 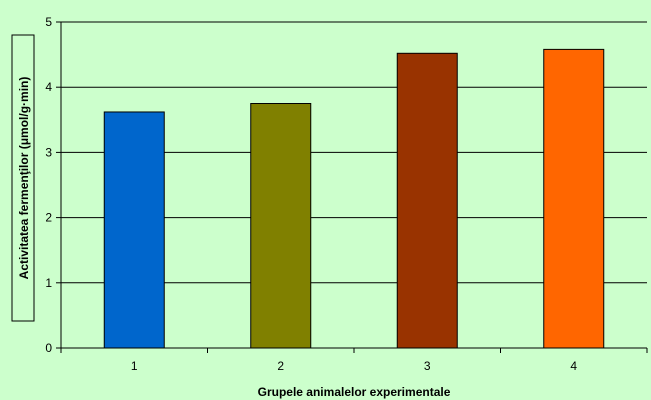 I want to click on x-tick-label: 2, so click(x=280, y=366).